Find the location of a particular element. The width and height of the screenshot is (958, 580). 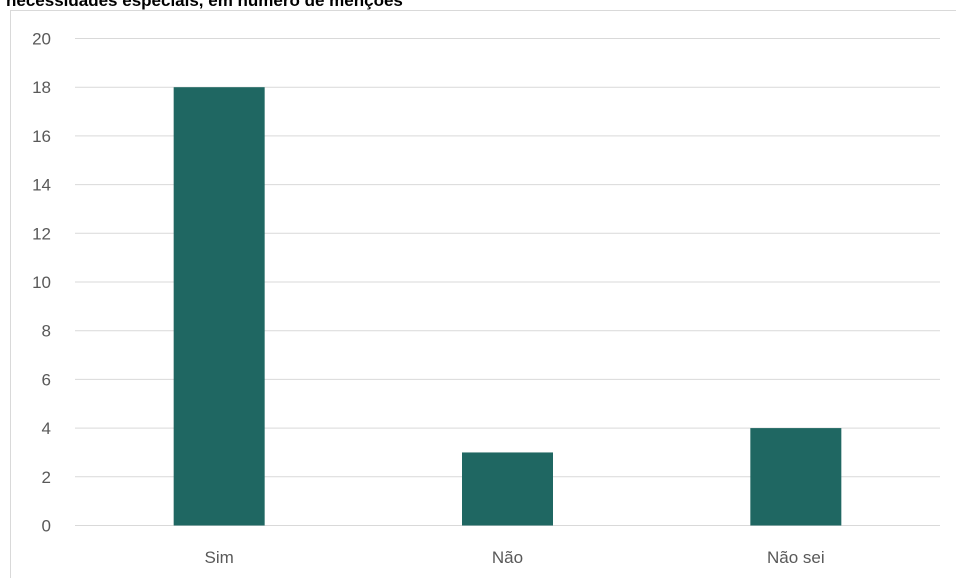

y-tick-label: 20 is located at coordinates (41, 39).